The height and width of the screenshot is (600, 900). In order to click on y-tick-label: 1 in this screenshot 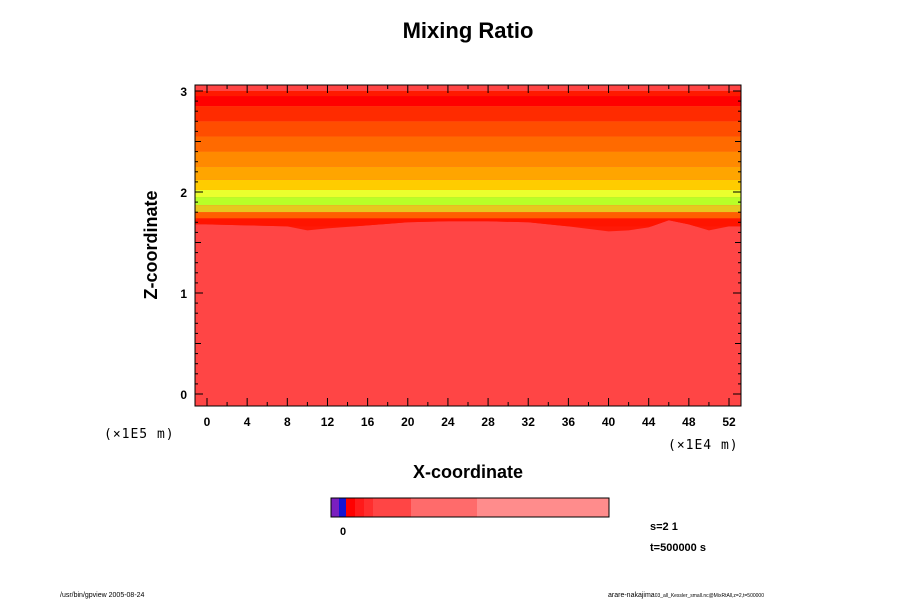, I will do `click(183, 294)`.